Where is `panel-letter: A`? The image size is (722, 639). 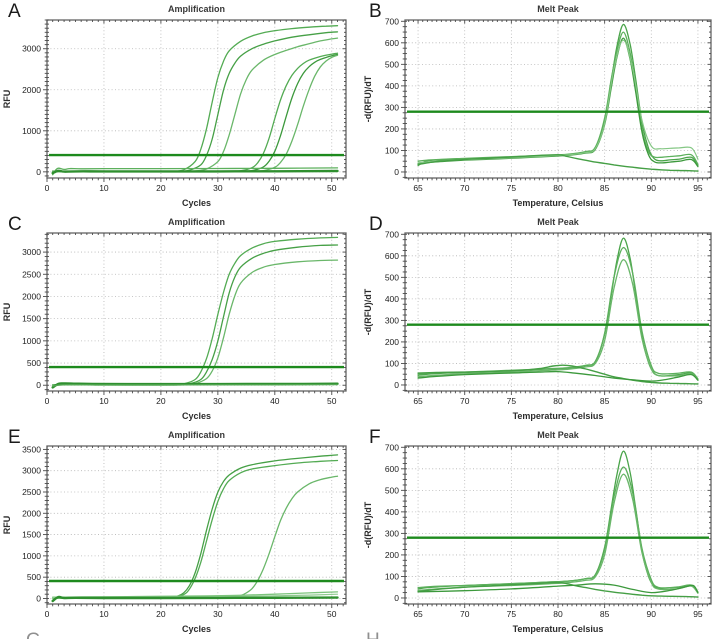 panel-letter: A is located at coordinates (15, 11).